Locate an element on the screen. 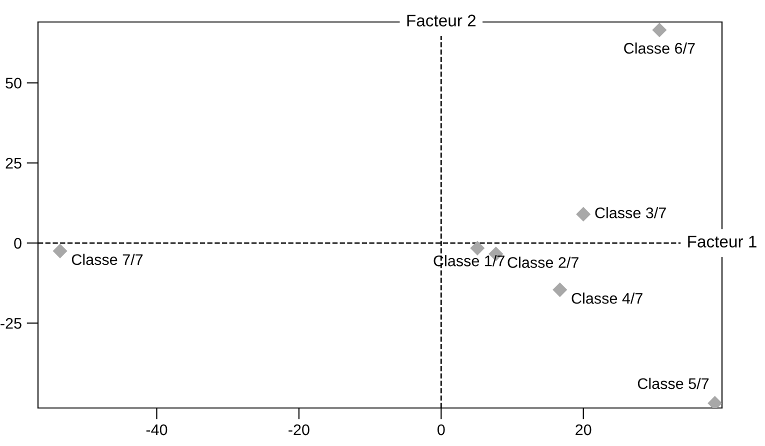 This screenshot has width=765, height=446. annotation: Classe 6/7 is located at coordinates (659, 48).